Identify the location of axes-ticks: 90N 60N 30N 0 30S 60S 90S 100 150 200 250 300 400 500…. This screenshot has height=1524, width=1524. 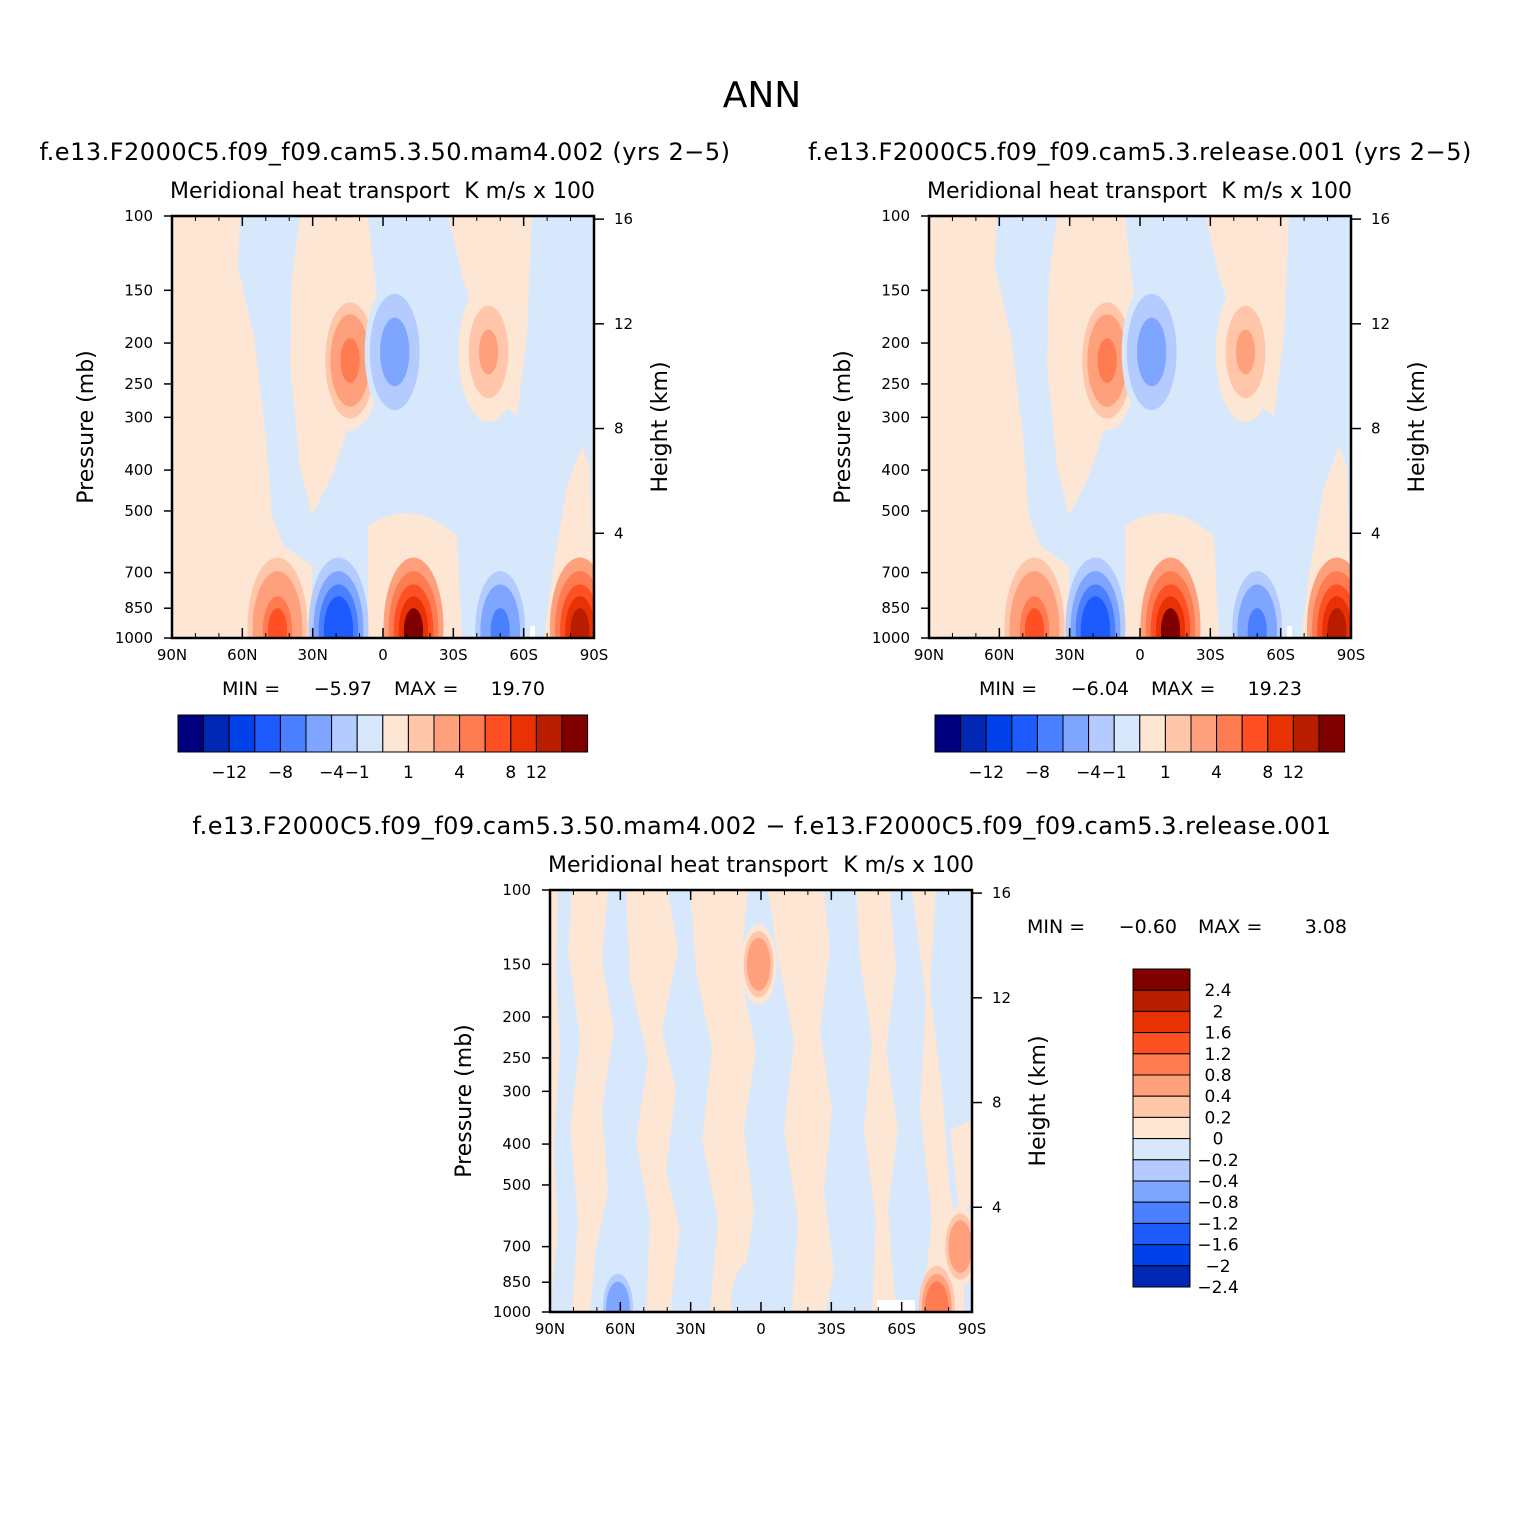
(374, 435).